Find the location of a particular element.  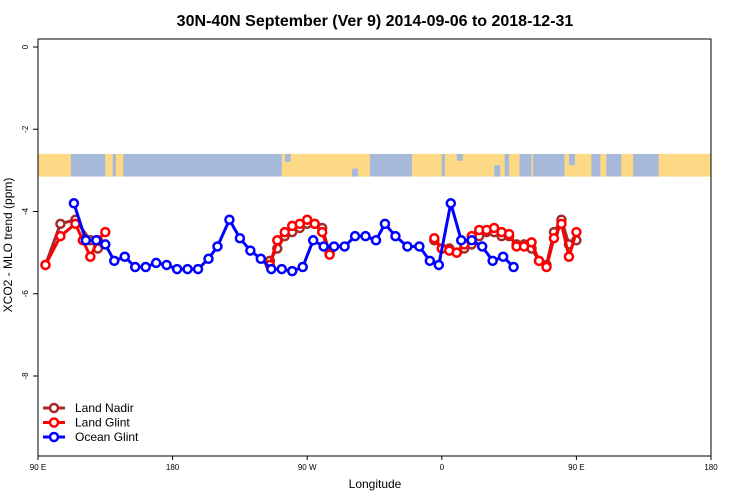

legend-label: Land Glint is located at coordinates (102, 423).